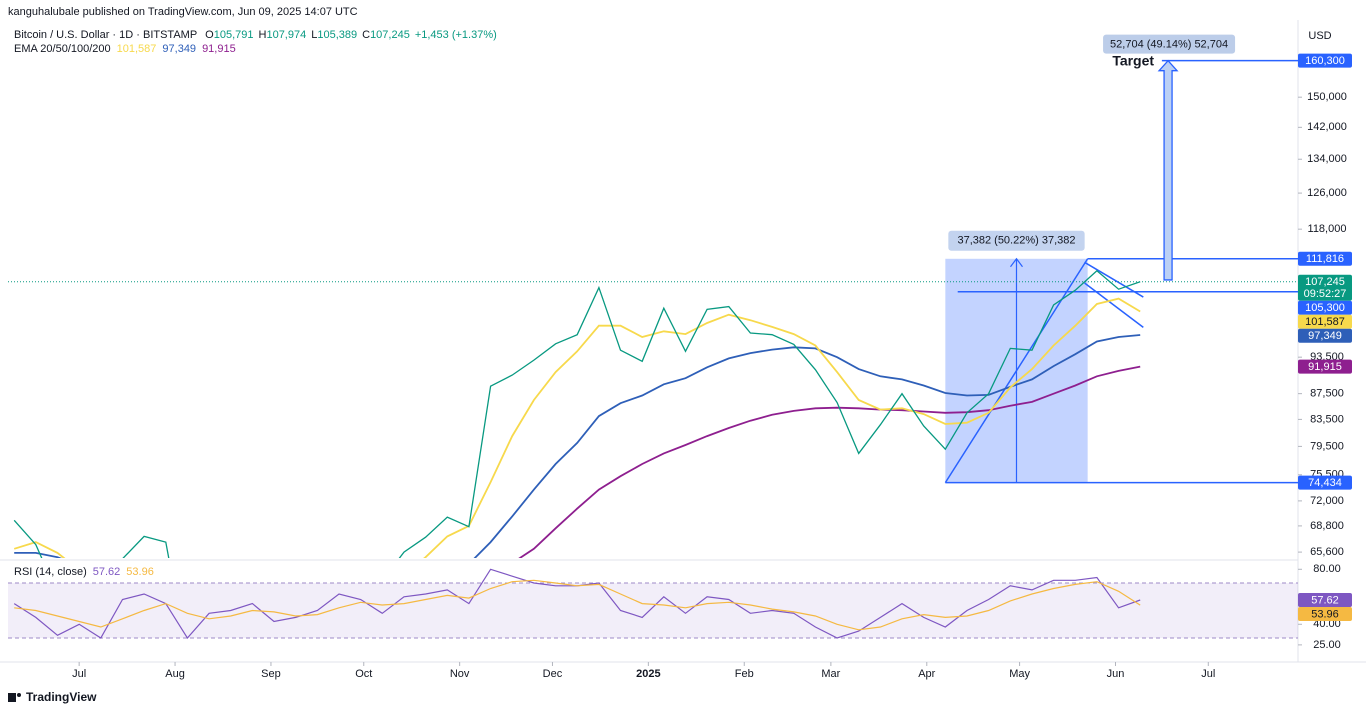 This screenshot has width=1366, height=712. What do you see at coordinates (830, 674) in the screenshot?
I see `x-tick-label: Mar` at bounding box center [830, 674].